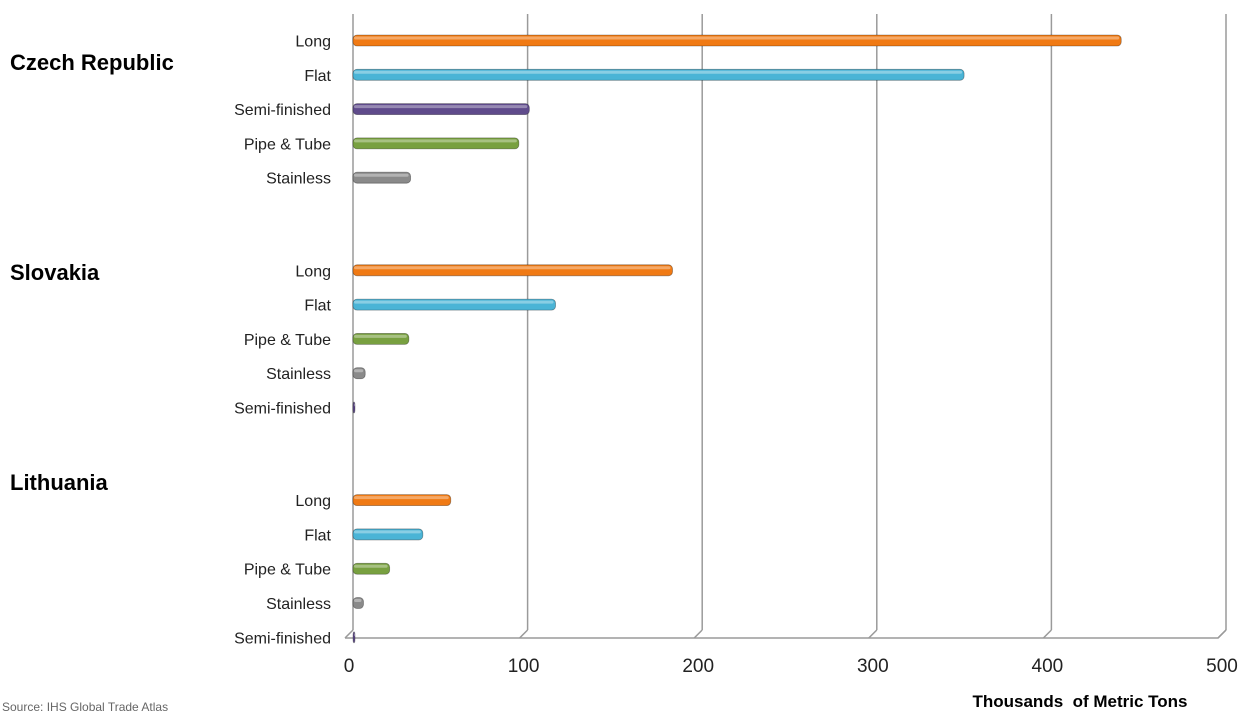 This screenshot has width=1246, height=713. What do you see at coordinates (524, 666) in the screenshot?
I see `x-tick-label: 100` at bounding box center [524, 666].